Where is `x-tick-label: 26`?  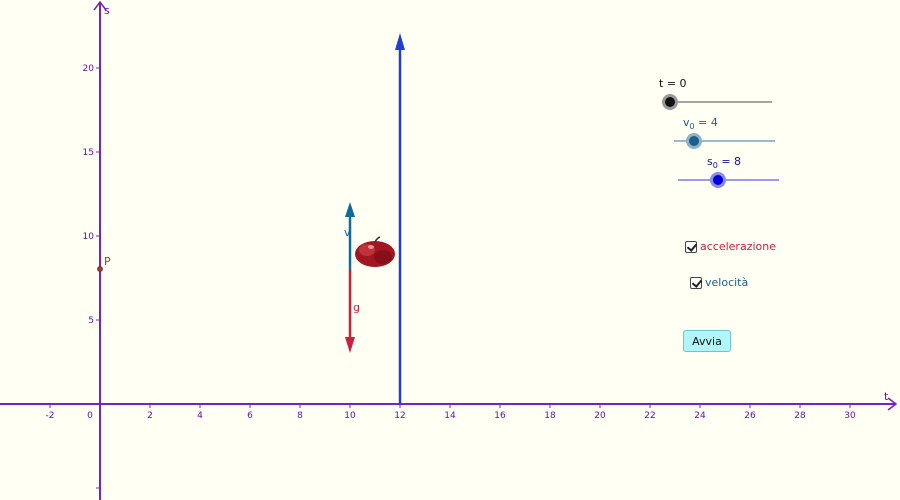
x-tick-label: 26 is located at coordinates (750, 416).